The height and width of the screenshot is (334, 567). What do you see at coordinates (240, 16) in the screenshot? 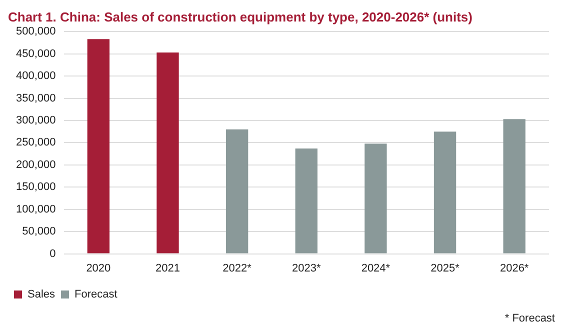
I see `chart-title: Chart 1. China: Sales of construction equipment by type, 2020-2026* (units)` at bounding box center [240, 16].